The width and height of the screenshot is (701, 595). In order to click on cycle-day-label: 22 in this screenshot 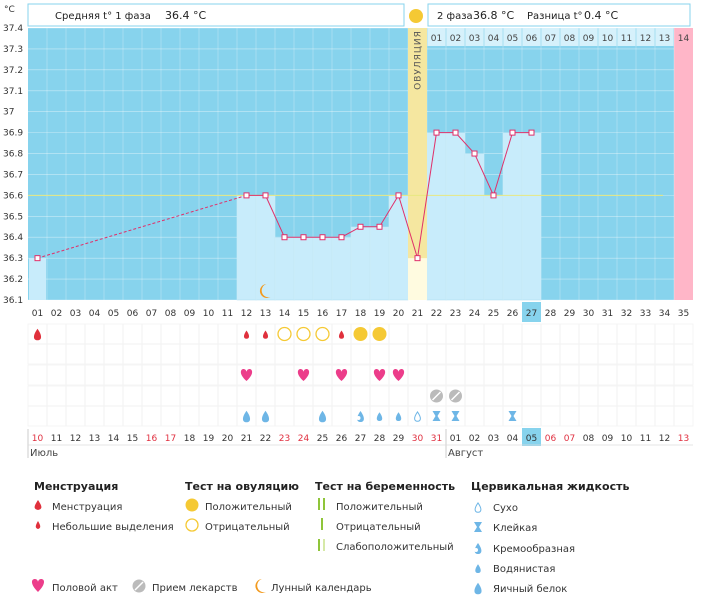, I will do `click(436, 314)`.